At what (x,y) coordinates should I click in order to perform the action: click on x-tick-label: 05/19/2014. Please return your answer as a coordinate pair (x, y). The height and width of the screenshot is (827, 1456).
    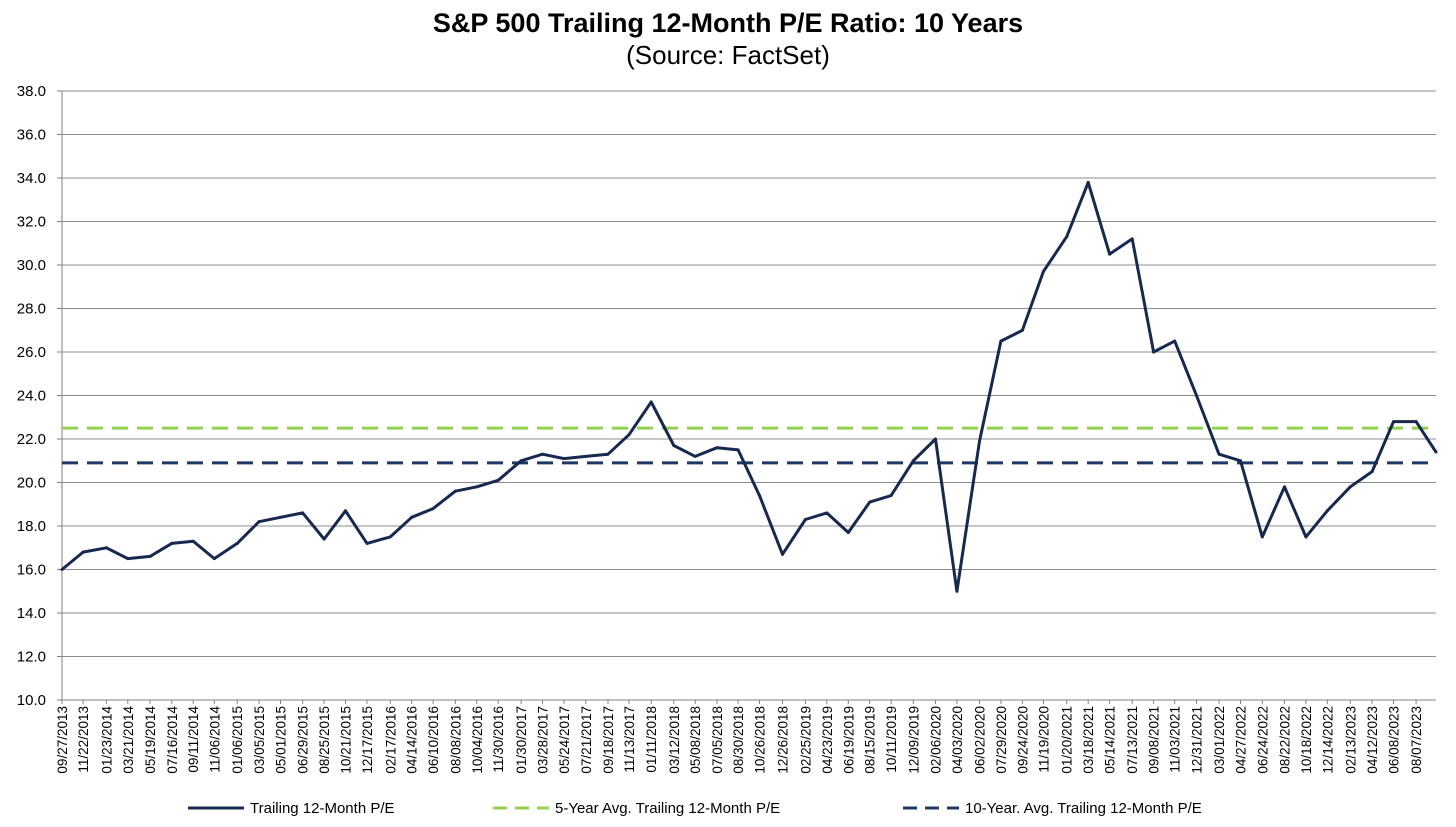
    Looking at the image, I should click on (150, 740).